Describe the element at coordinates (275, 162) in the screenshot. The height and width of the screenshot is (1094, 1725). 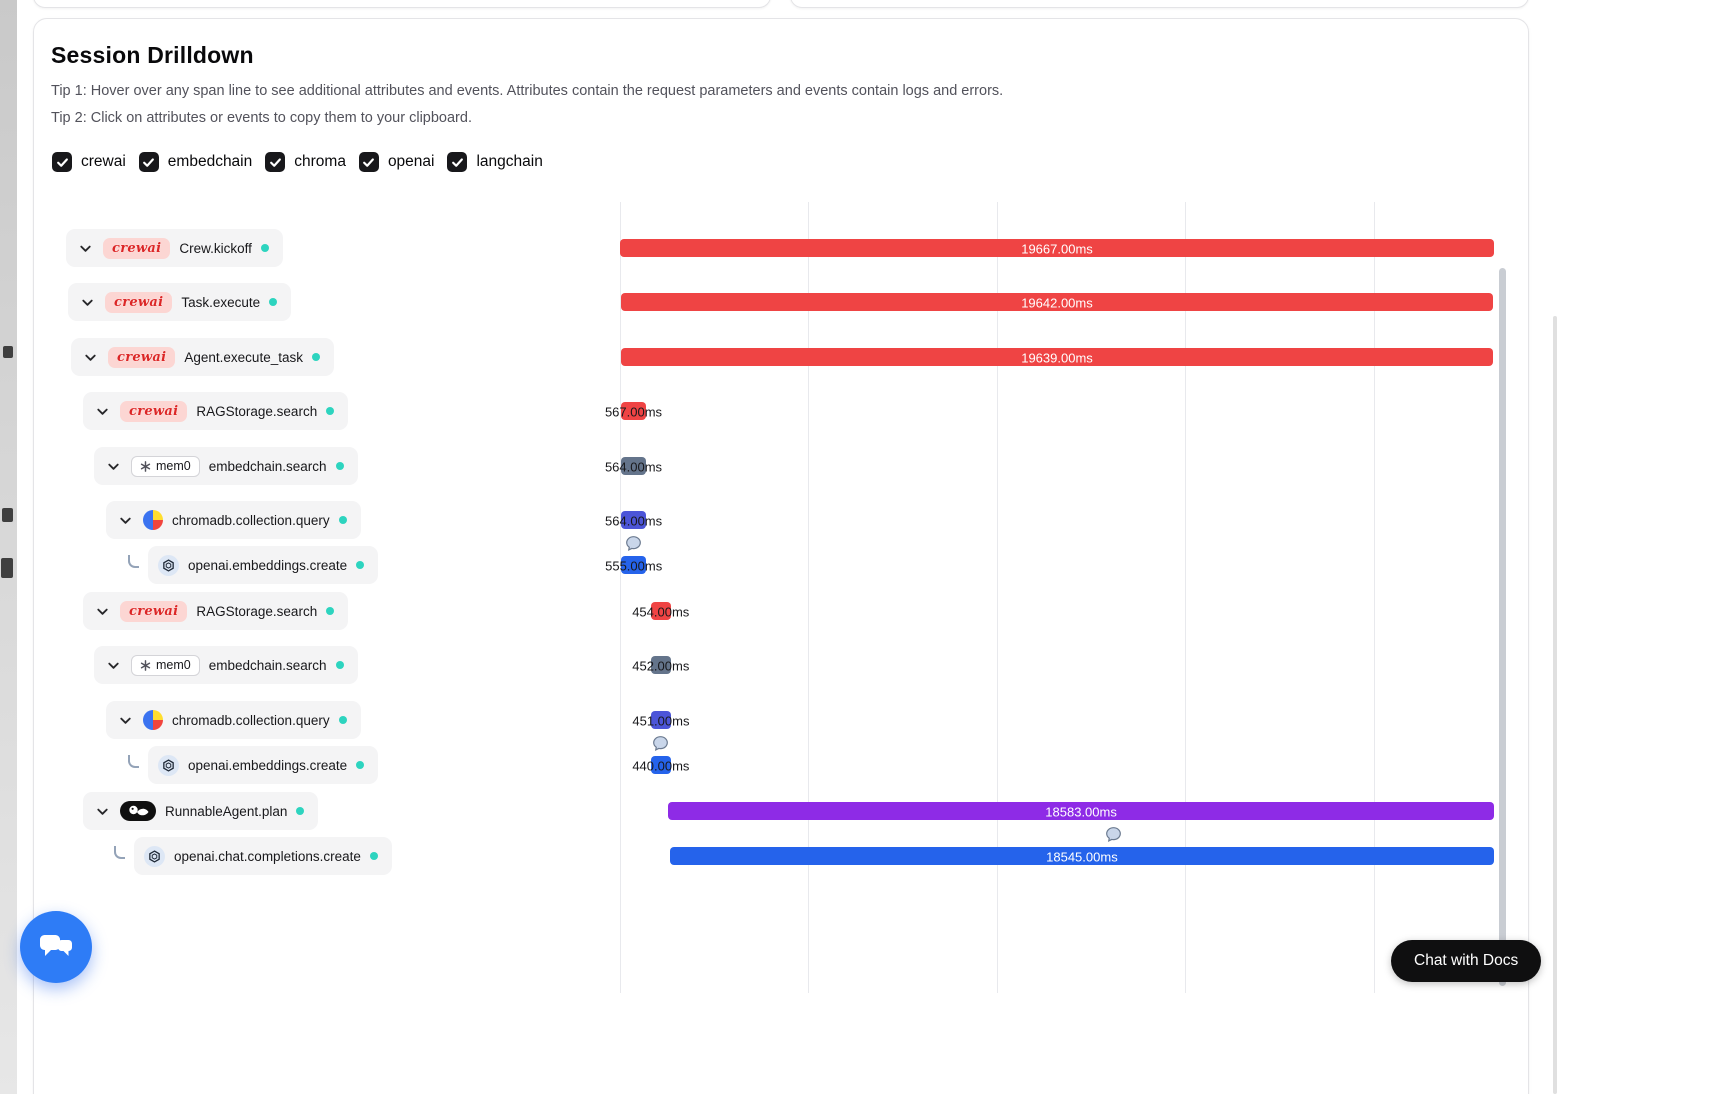
I see `filter-checkbox-chroma` at that location.